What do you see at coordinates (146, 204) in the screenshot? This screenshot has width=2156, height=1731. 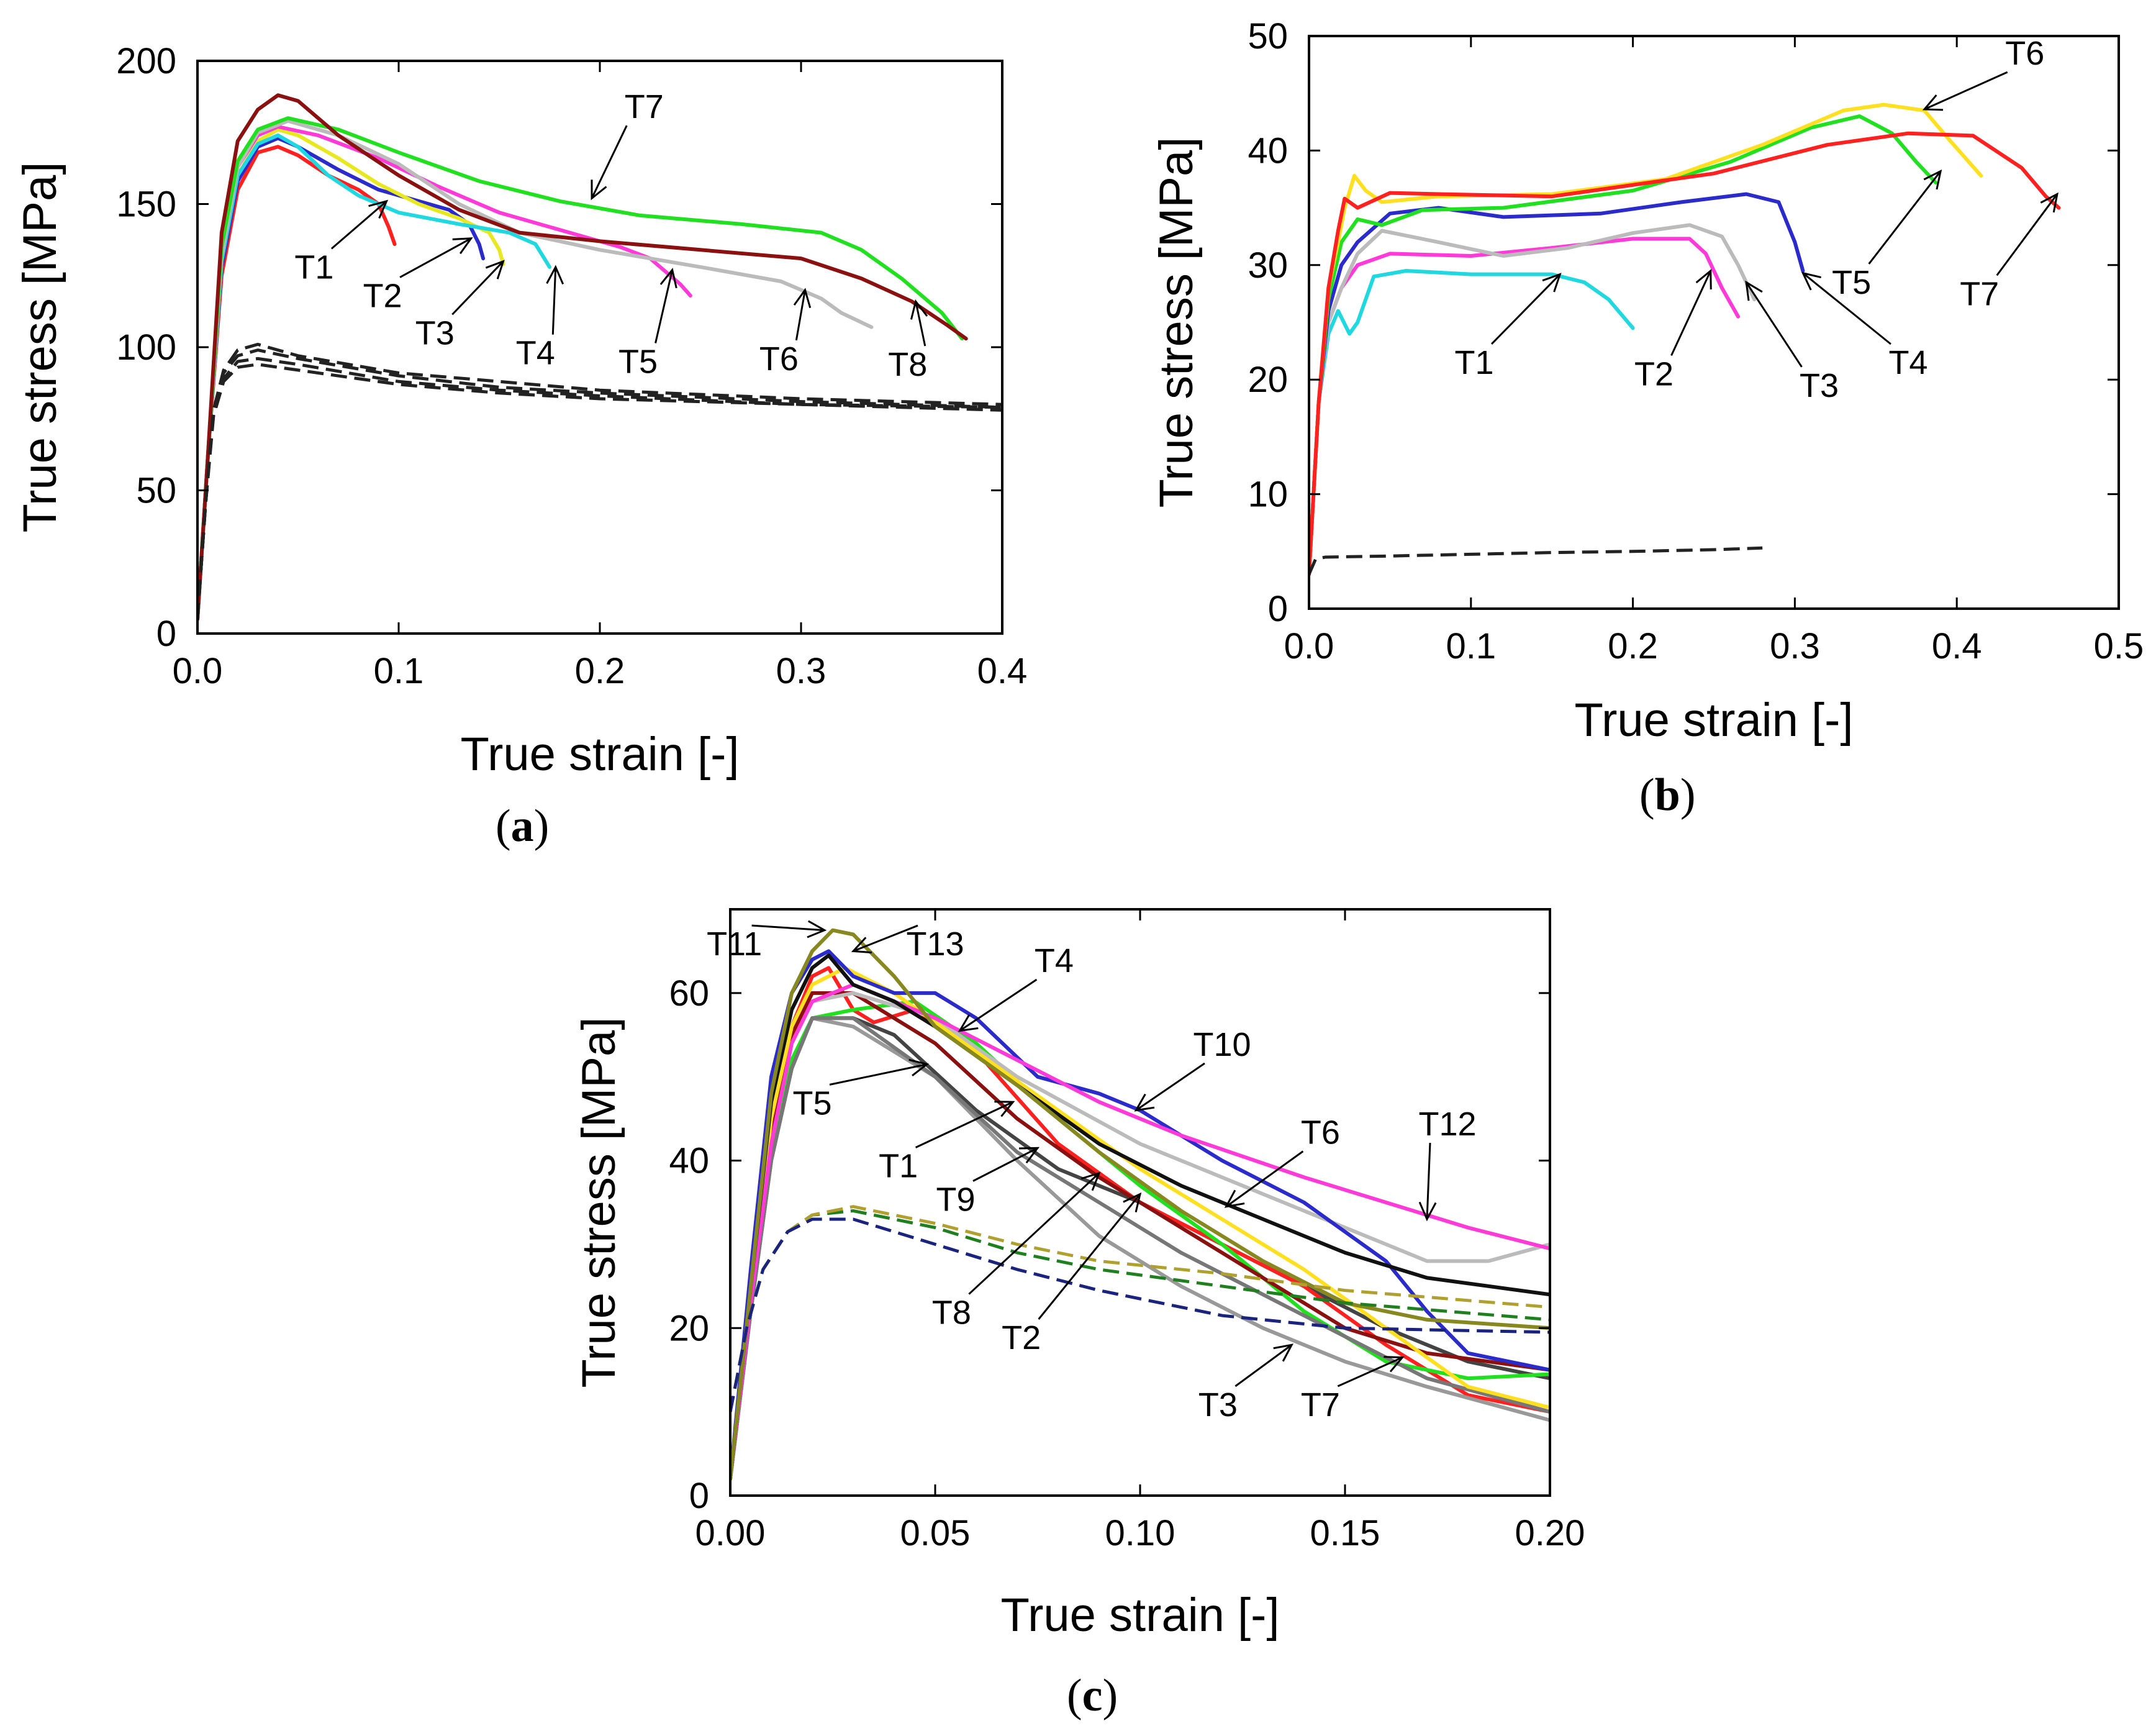 I see `y-tick-label: 150` at bounding box center [146, 204].